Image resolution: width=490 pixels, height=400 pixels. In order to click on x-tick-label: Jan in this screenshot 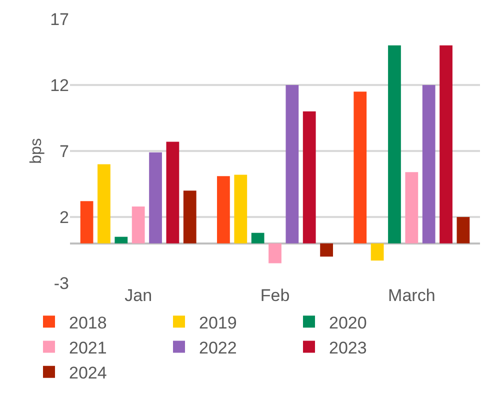, I will do `click(138, 295)`.